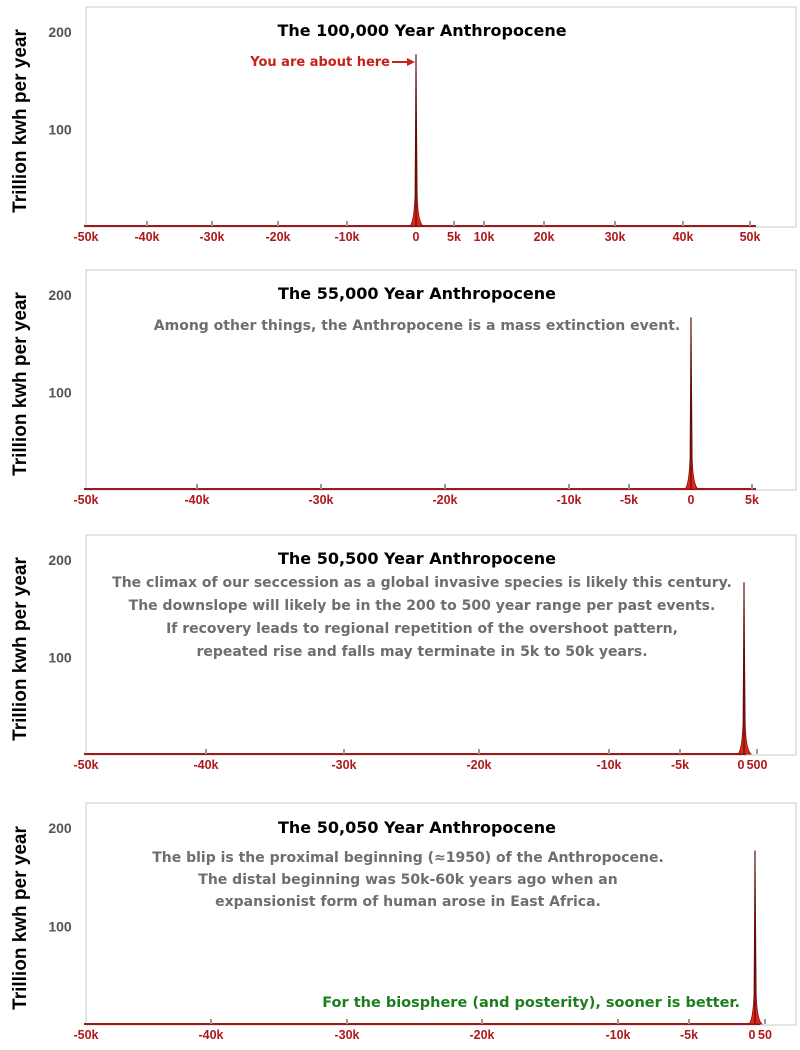  What do you see at coordinates (615, 237) in the screenshot?
I see `x-tick-label: 30k` at bounding box center [615, 237].